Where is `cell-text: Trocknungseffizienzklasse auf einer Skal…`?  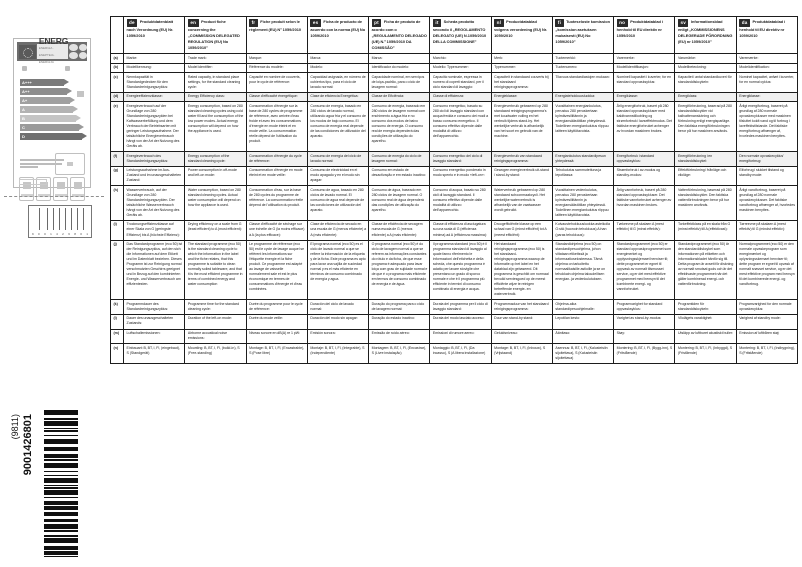 cell-text: Trocknungseffizienzklasse auf einer Skal… is located at coordinates (153, 229).